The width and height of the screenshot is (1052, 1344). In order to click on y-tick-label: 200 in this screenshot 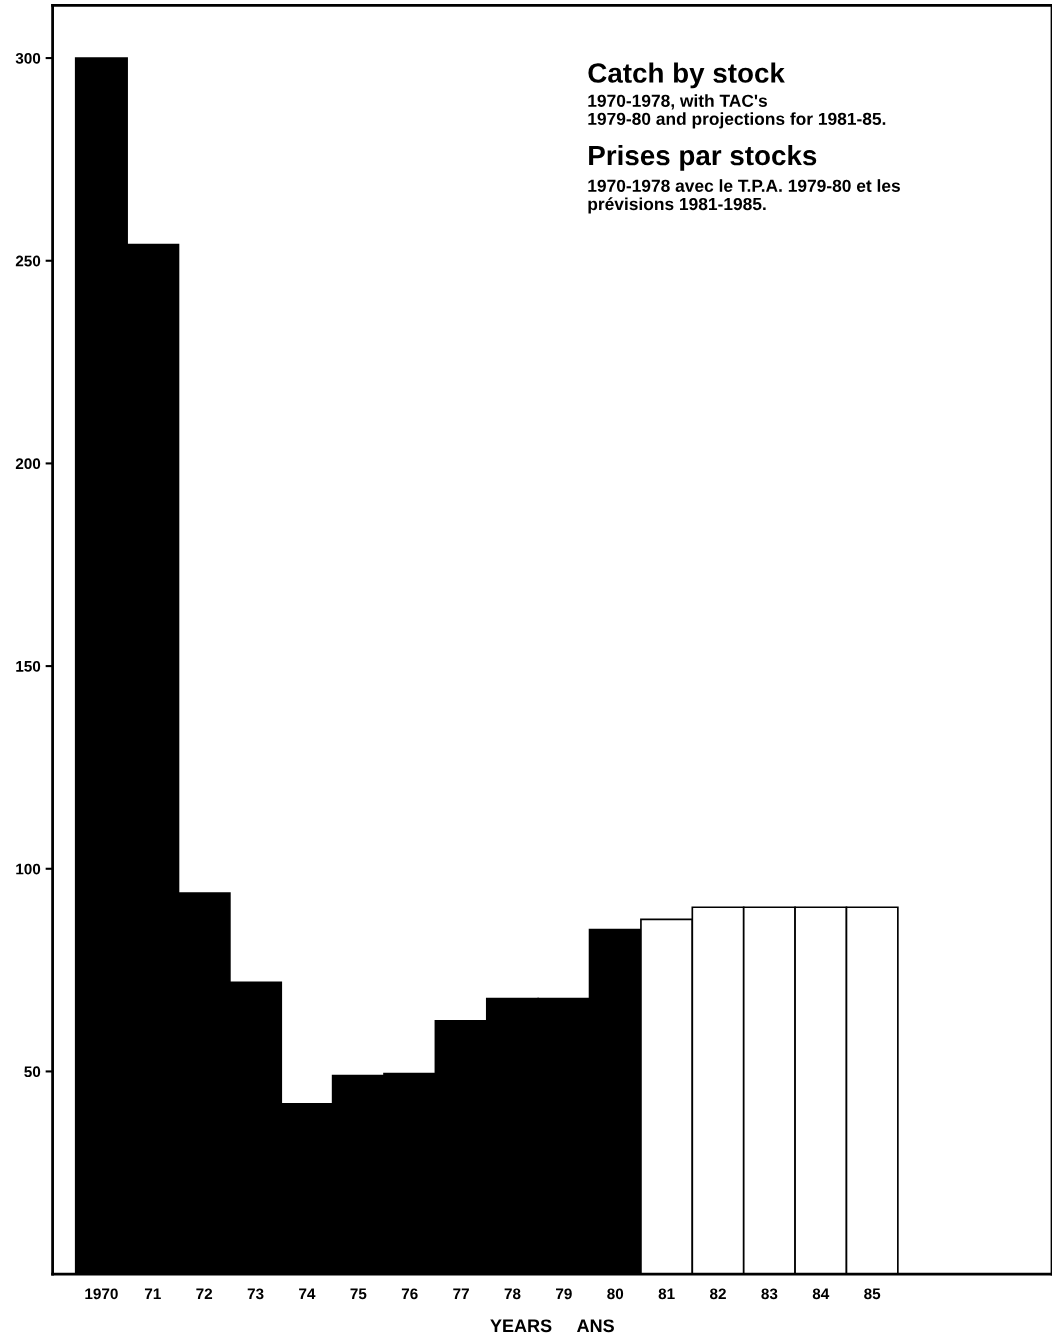, I will do `click(28, 464)`.